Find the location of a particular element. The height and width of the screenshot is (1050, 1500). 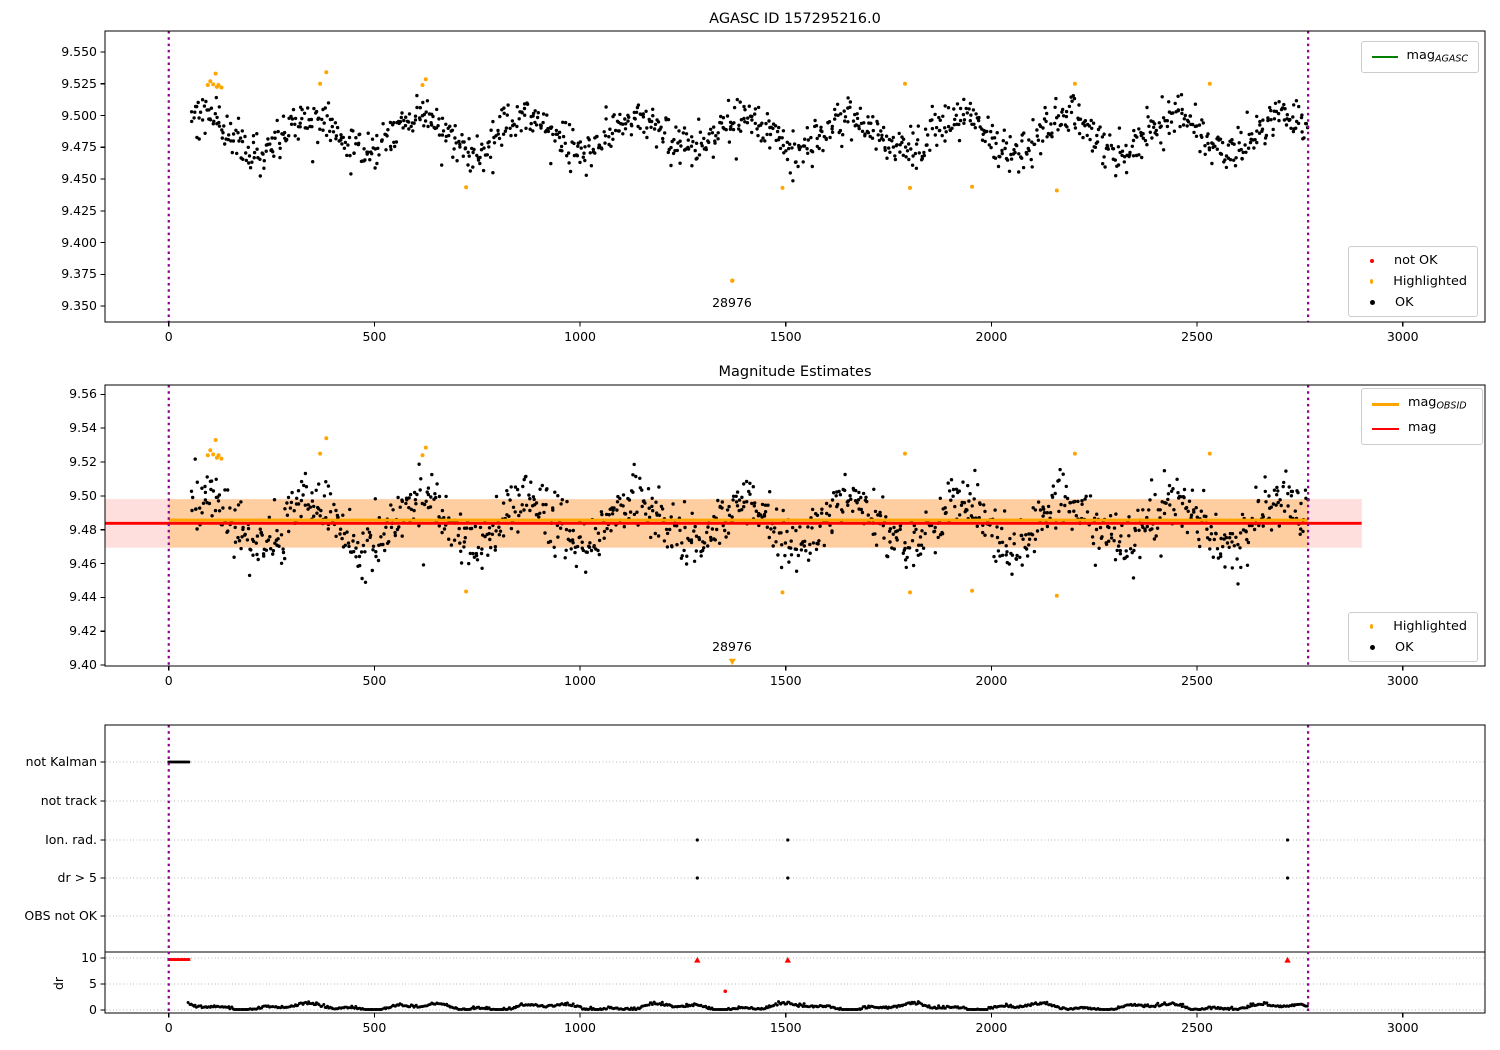

y-tick-label: 9.44 is located at coordinates (83, 597).